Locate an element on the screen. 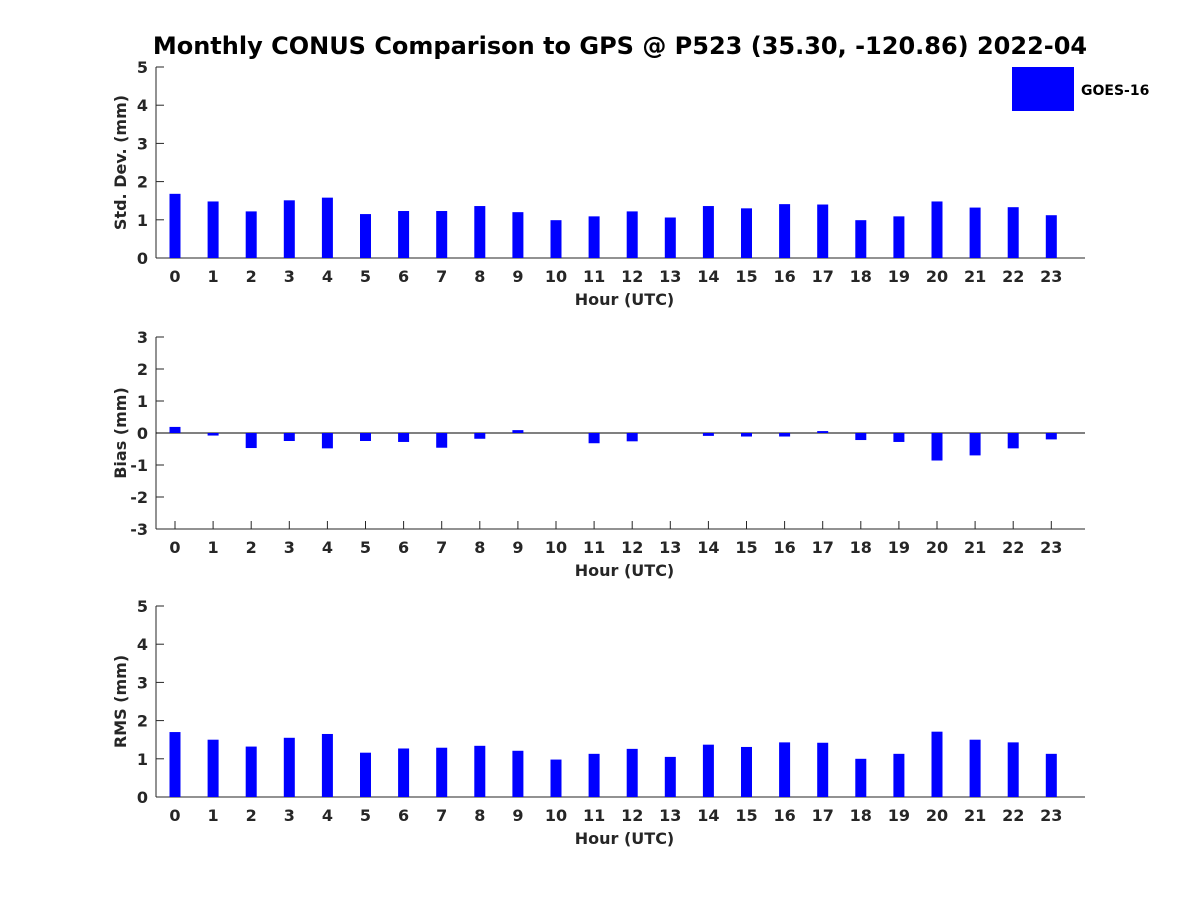  y-tick-label: 5 is located at coordinates (142, 67).